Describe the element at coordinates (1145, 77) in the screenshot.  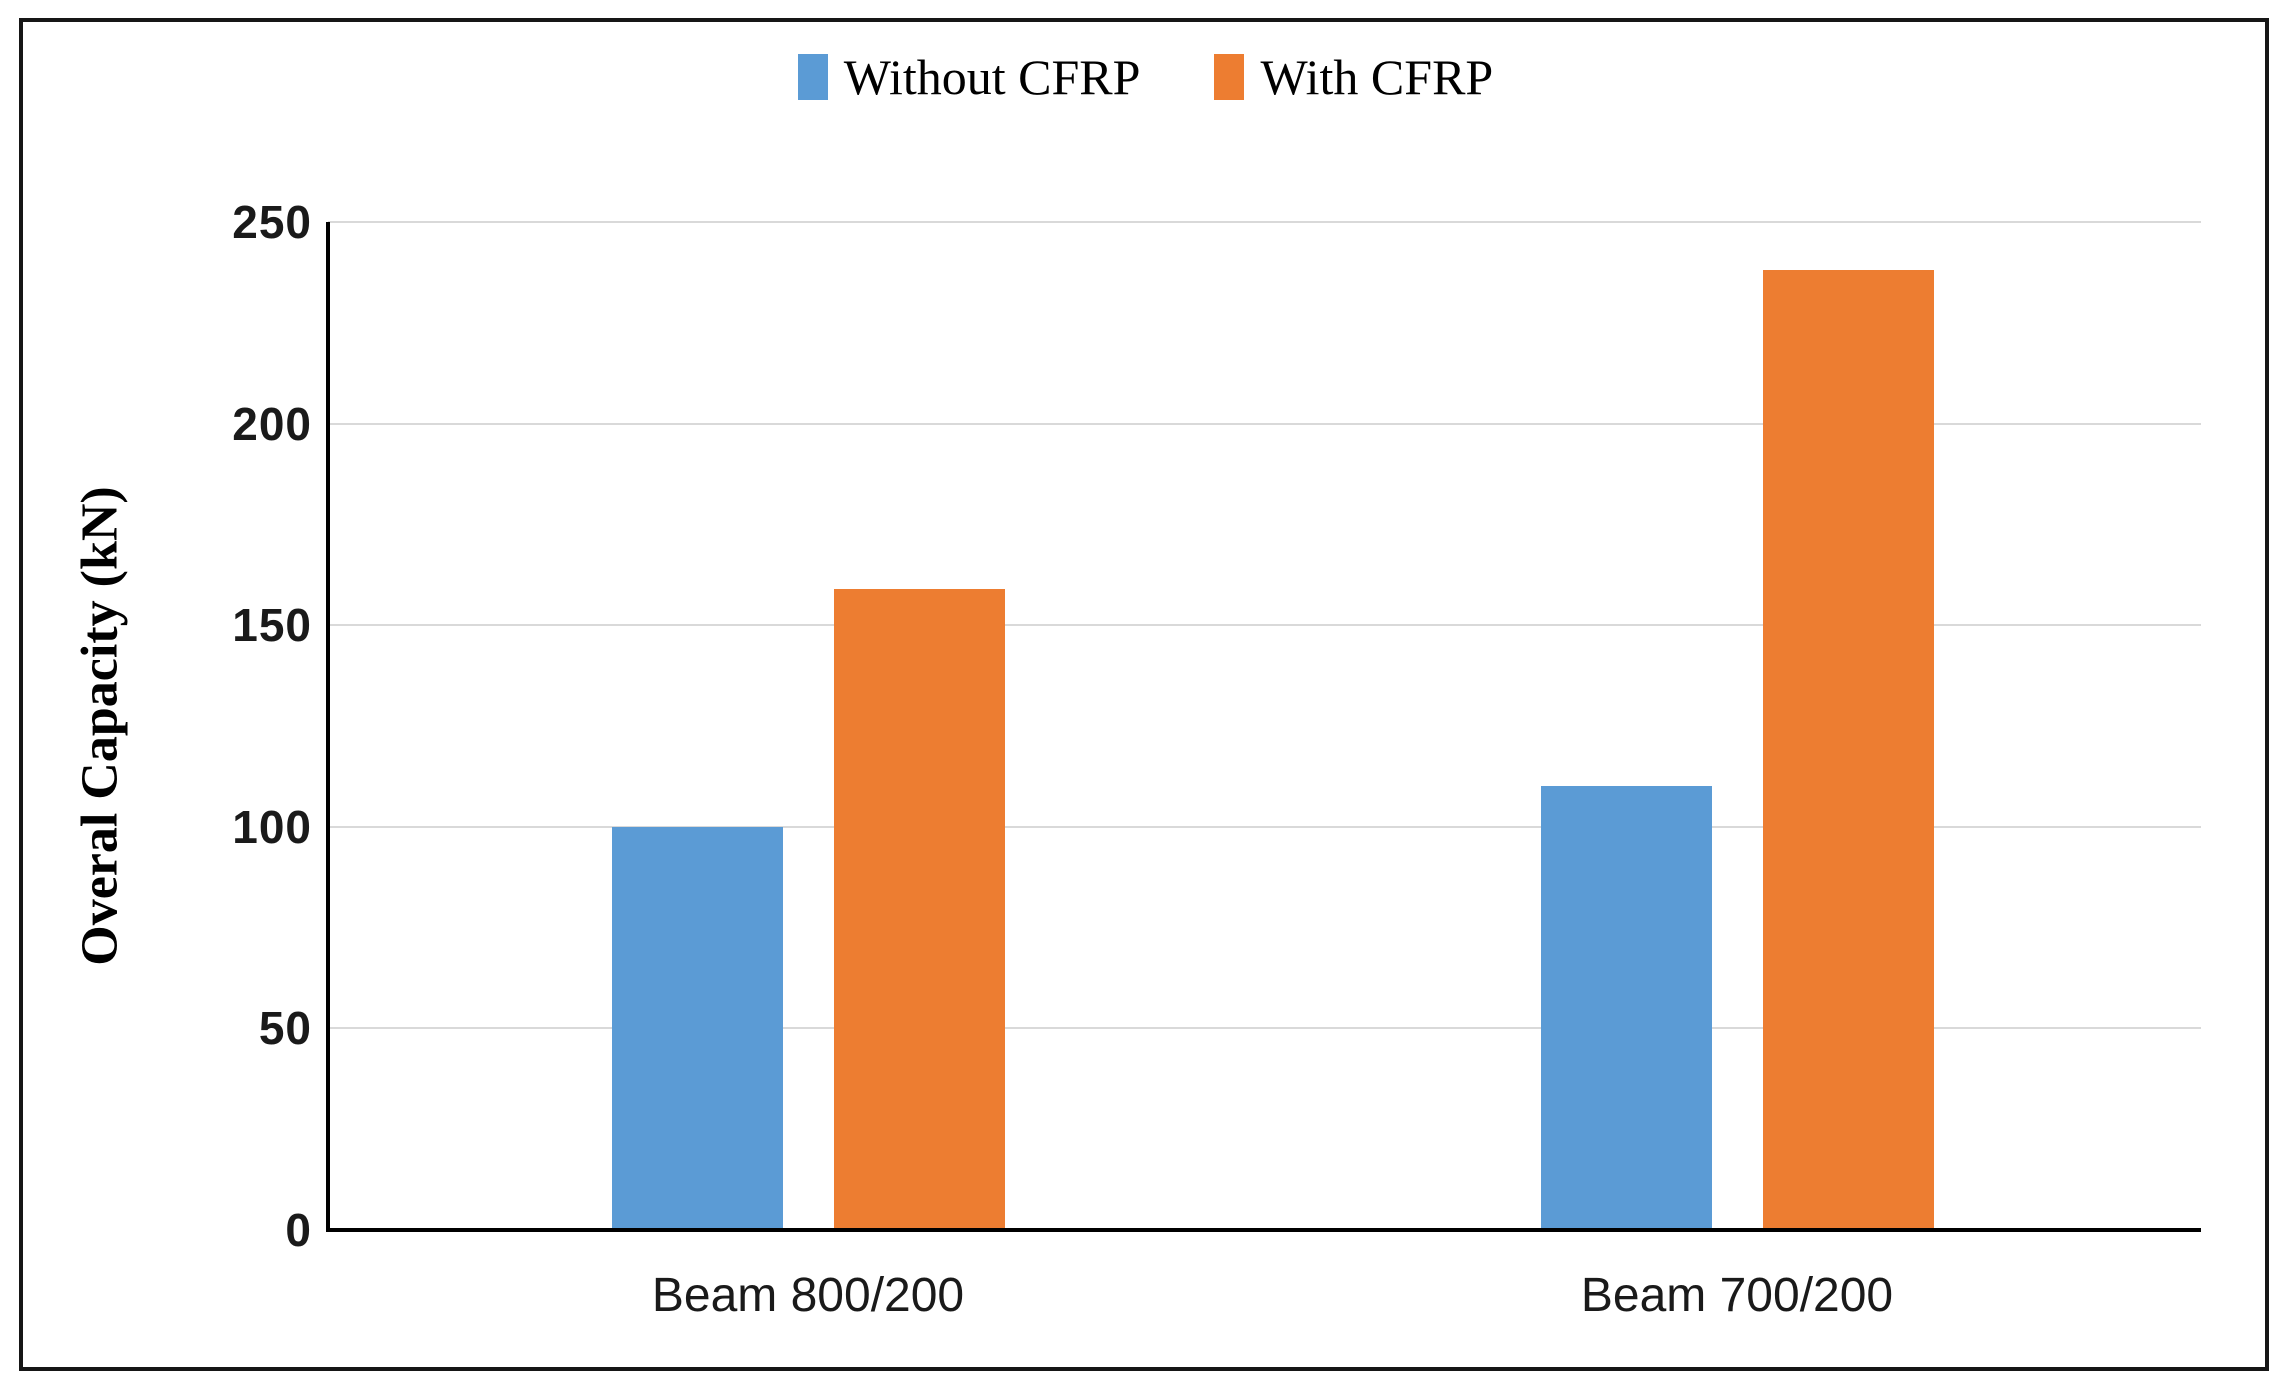
I see `legend: Without CFRP With CFRP` at that location.